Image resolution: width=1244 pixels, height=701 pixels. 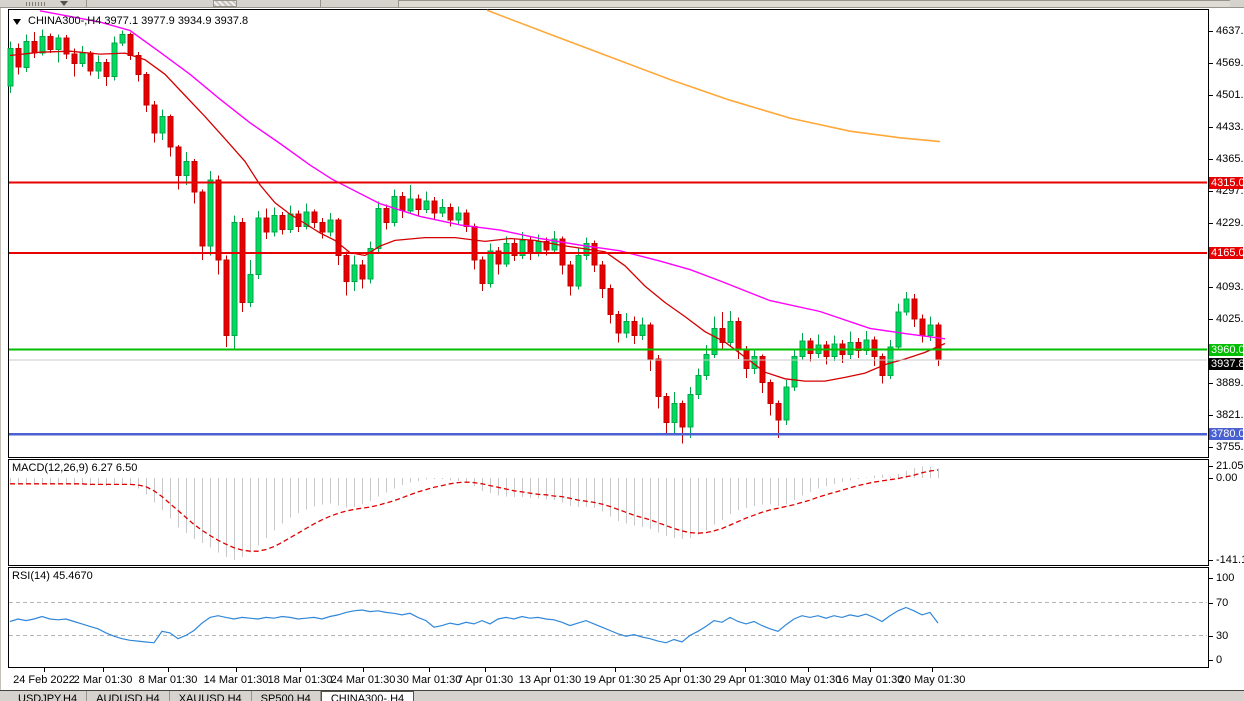 I want to click on price-tick-label: 4637.0, so click(x=1230, y=31).